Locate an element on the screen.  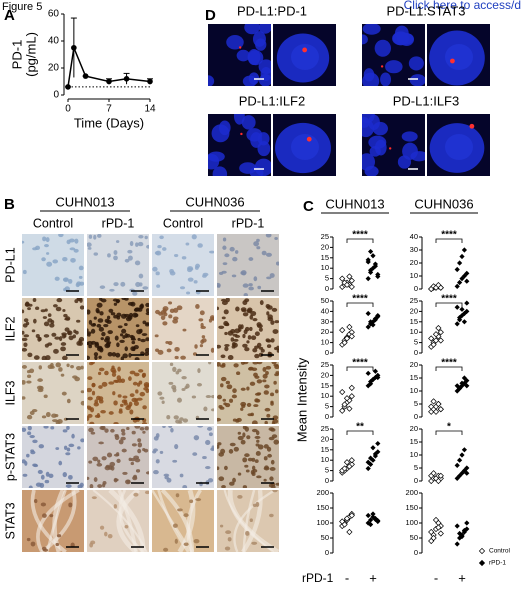
x-mark: - is located at coordinates (347, 577).